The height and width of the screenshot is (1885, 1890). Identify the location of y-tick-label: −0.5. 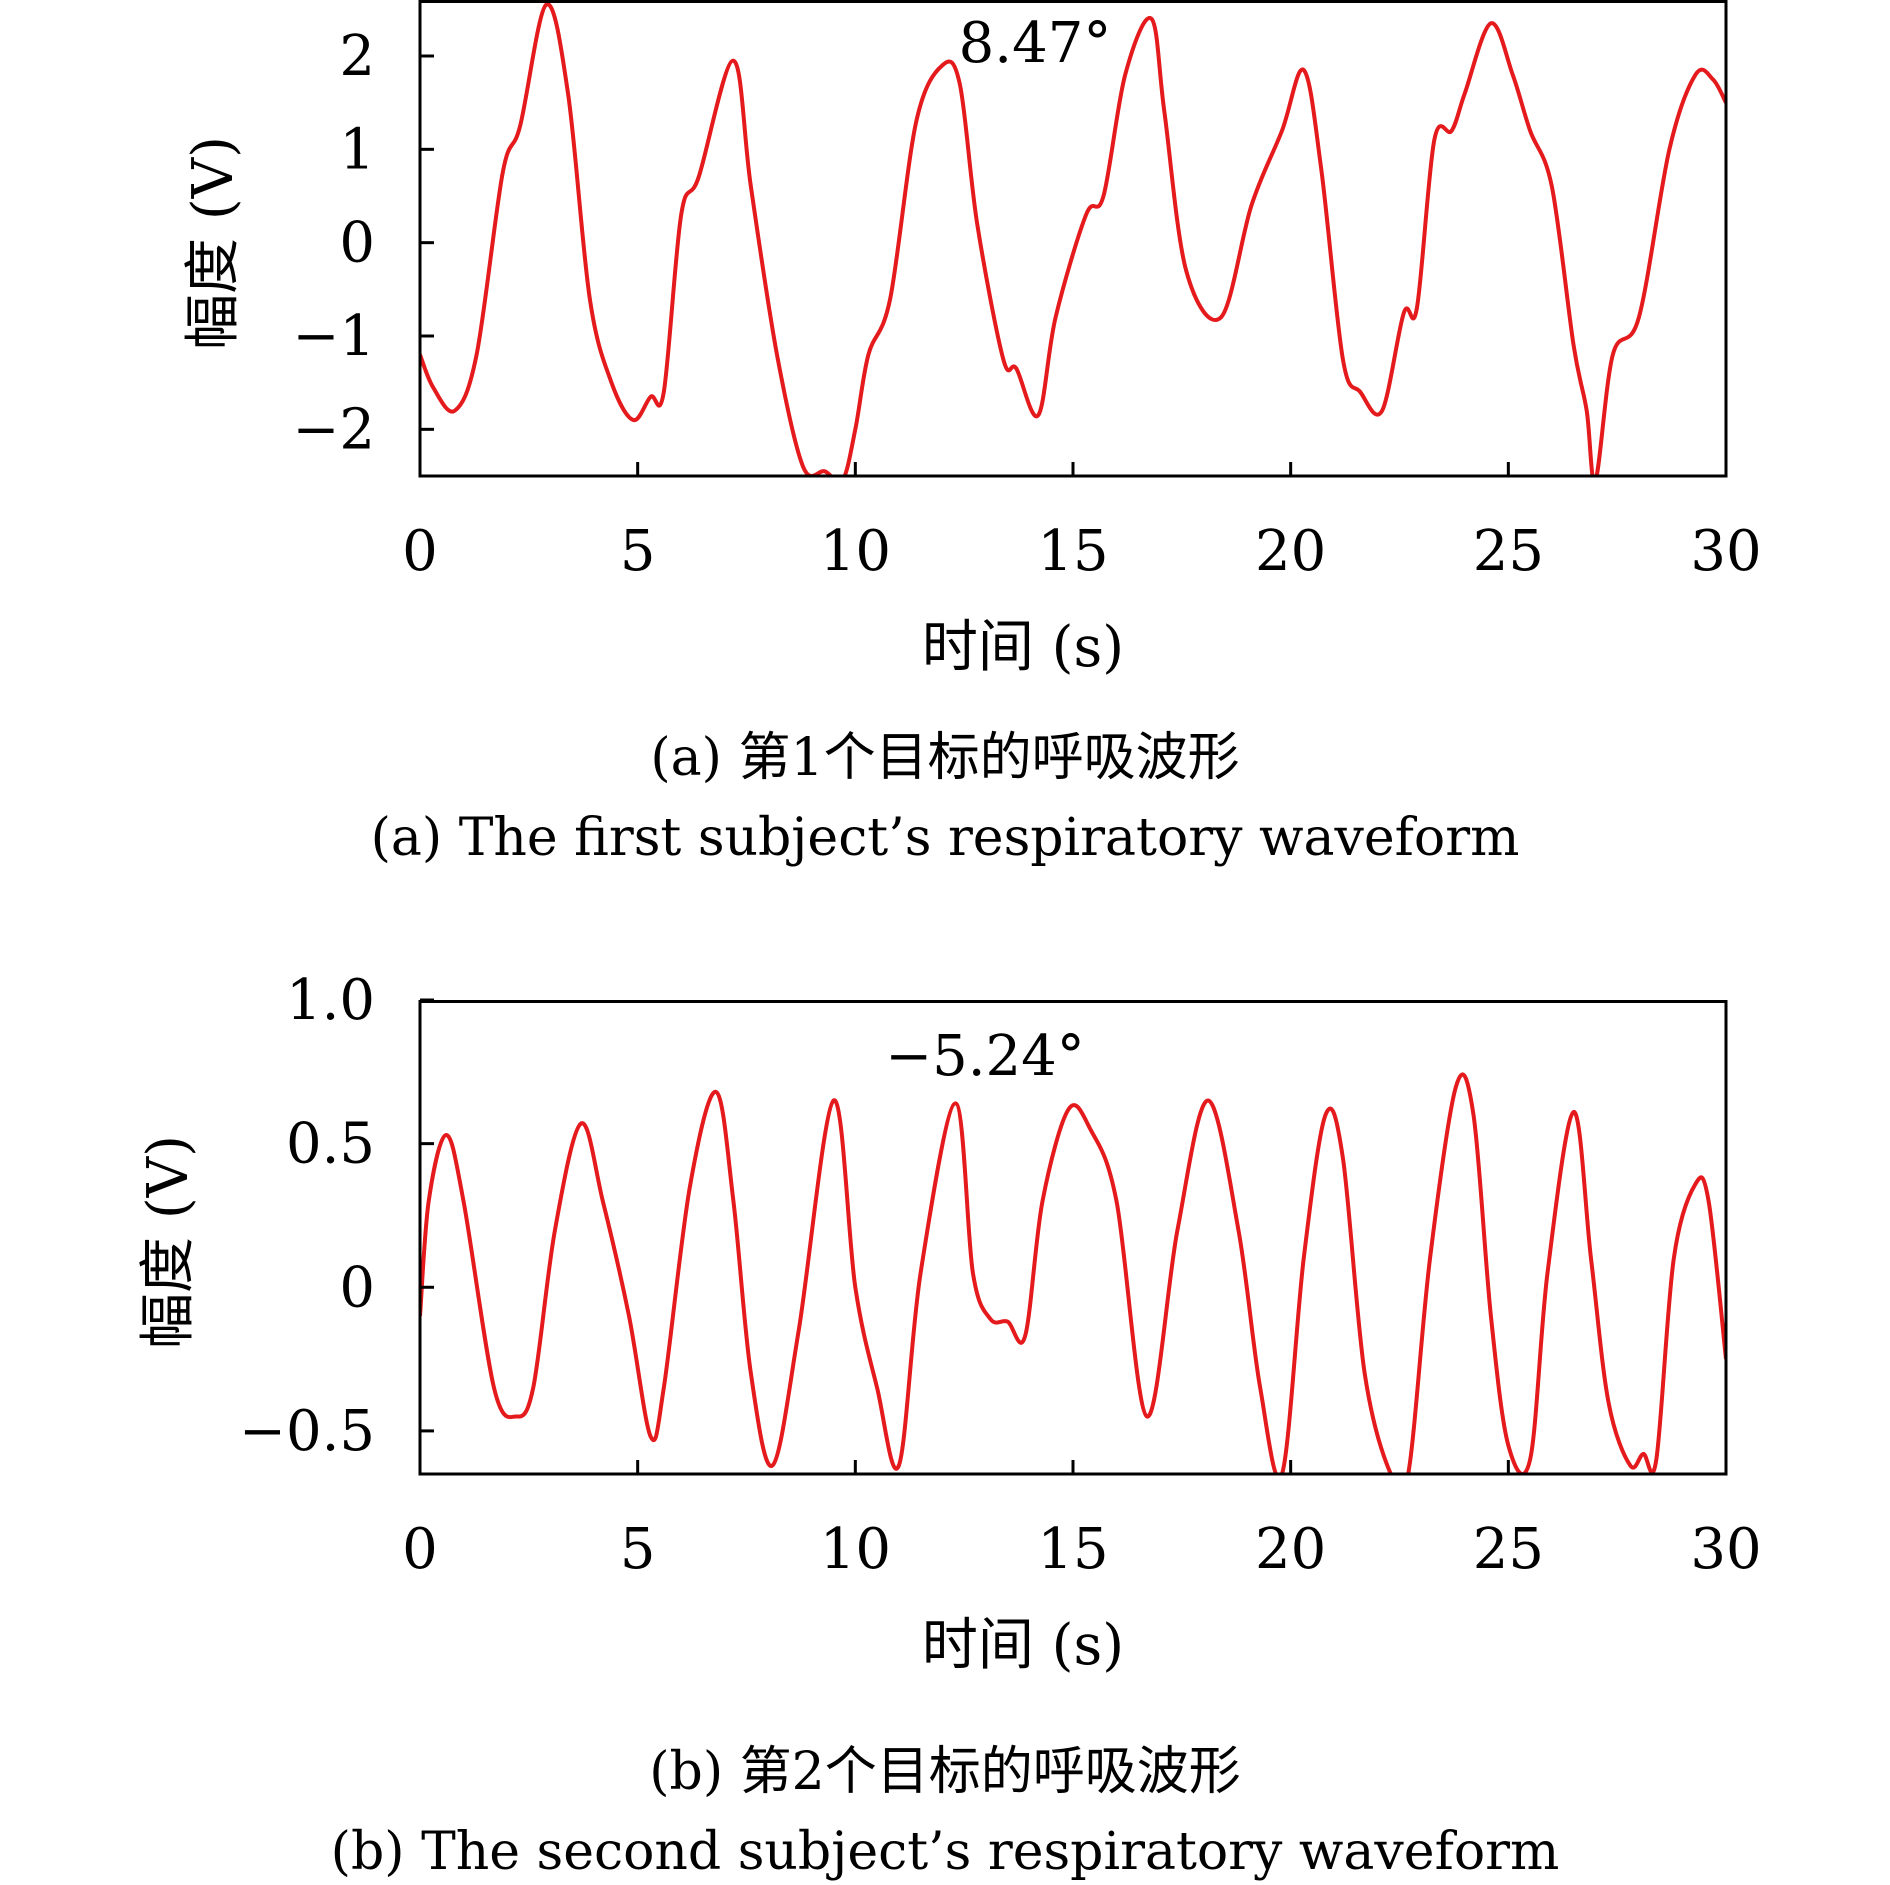
(307, 1431).